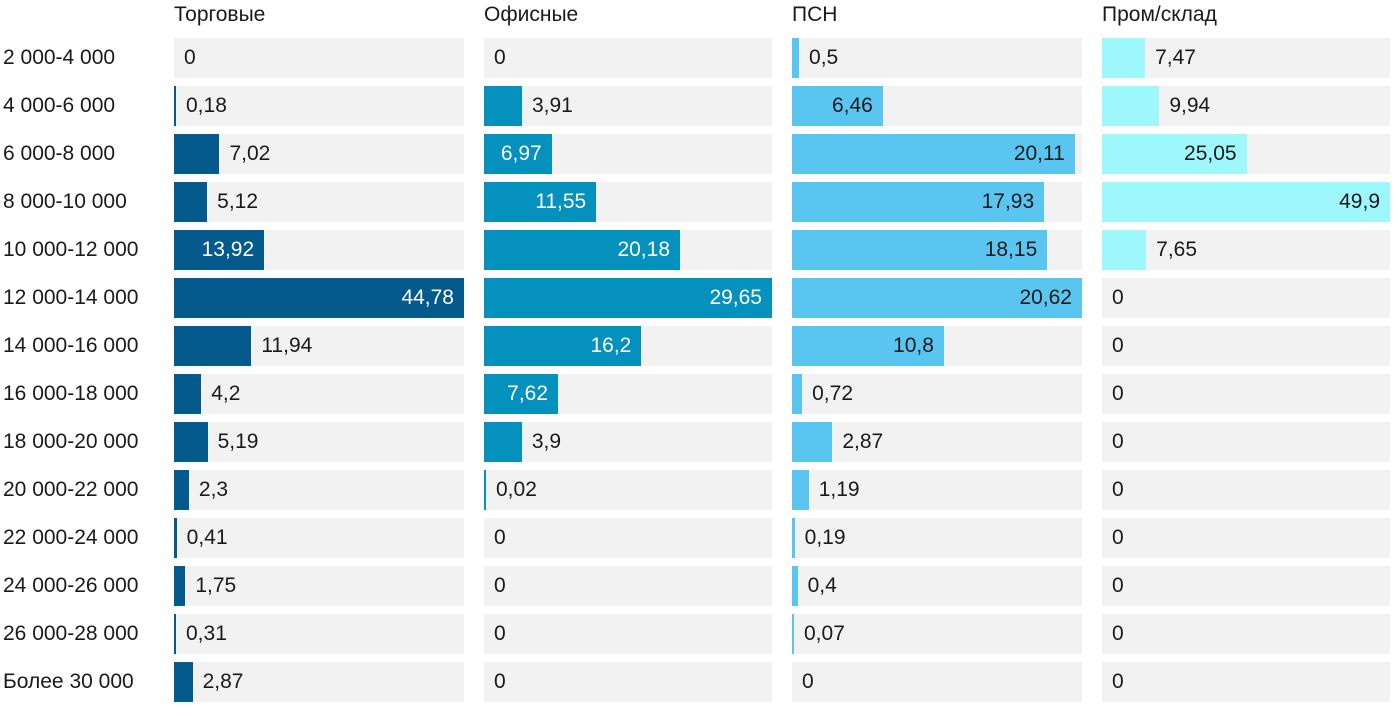 This screenshot has height=718, width=1400. Describe the element at coordinates (59, 153) in the screenshot. I see `category-label: 6 000-8 000` at that location.